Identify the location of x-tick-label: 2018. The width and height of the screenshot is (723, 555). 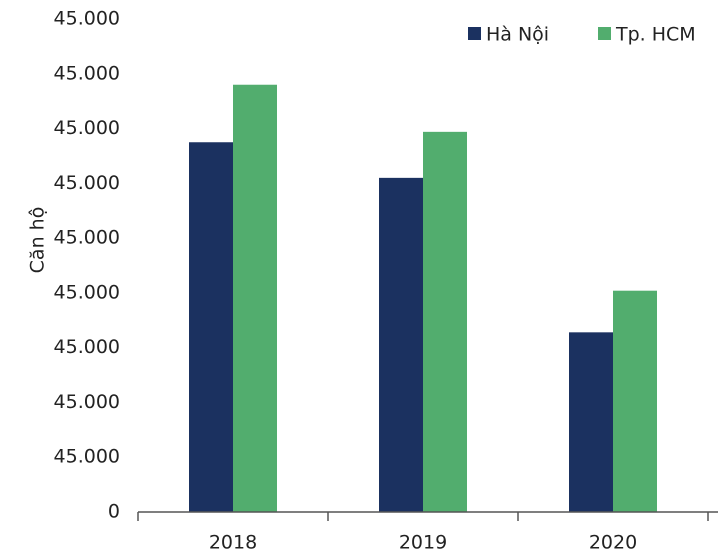
(233, 543).